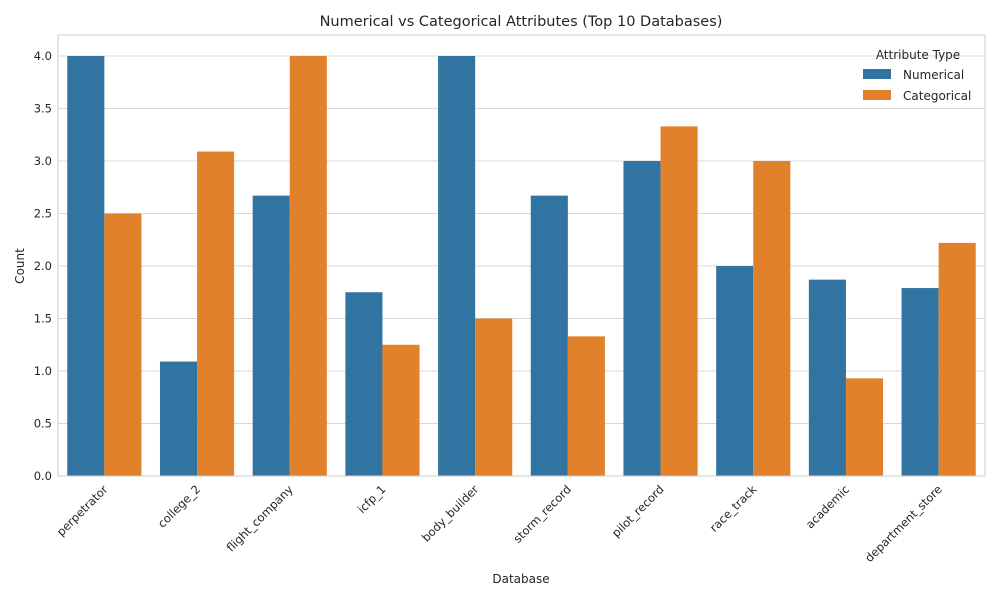 The image size is (1000, 600). I want to click on y-axis-label: Count, so click(20, 266).